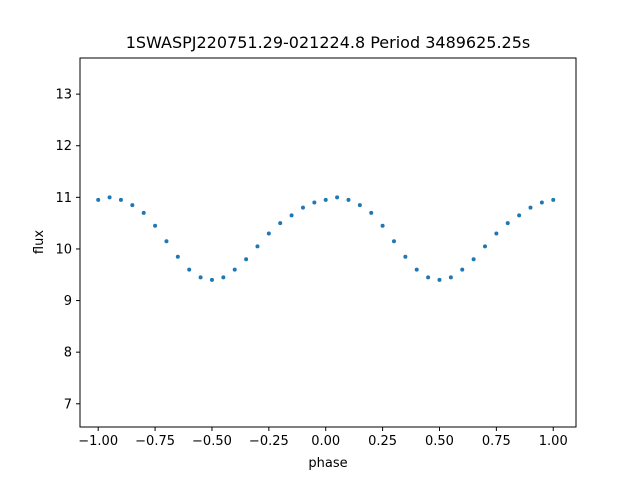 This screenshot has height=480, width=640. Describe the element at coordinates (382, 441) in the screenshot. I see `x-tick-label: 0.25` at that location.